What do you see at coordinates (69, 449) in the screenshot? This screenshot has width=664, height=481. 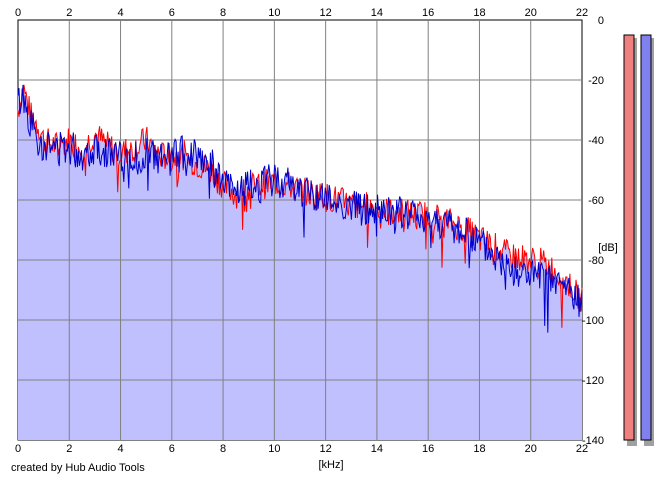 I see `x-tick-label-bottom: 2` at bounding box center [69, 449].